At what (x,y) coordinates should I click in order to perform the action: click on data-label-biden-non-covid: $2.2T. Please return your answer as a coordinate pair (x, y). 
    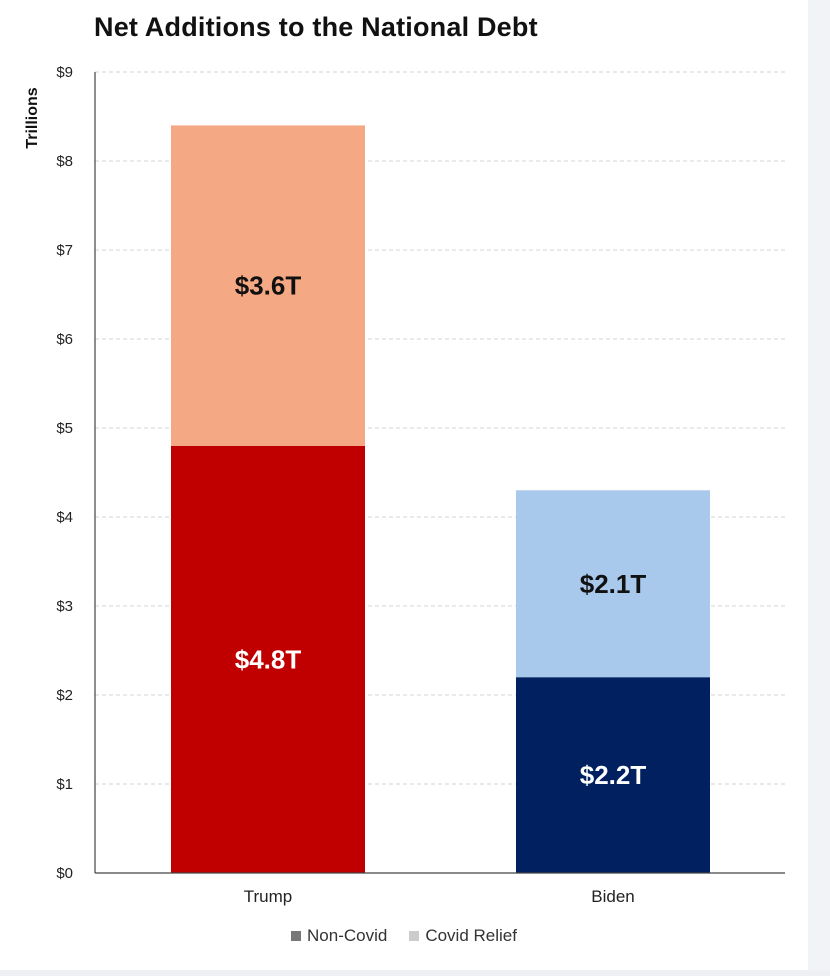
    Looking at the image, I should click on (613, 775).